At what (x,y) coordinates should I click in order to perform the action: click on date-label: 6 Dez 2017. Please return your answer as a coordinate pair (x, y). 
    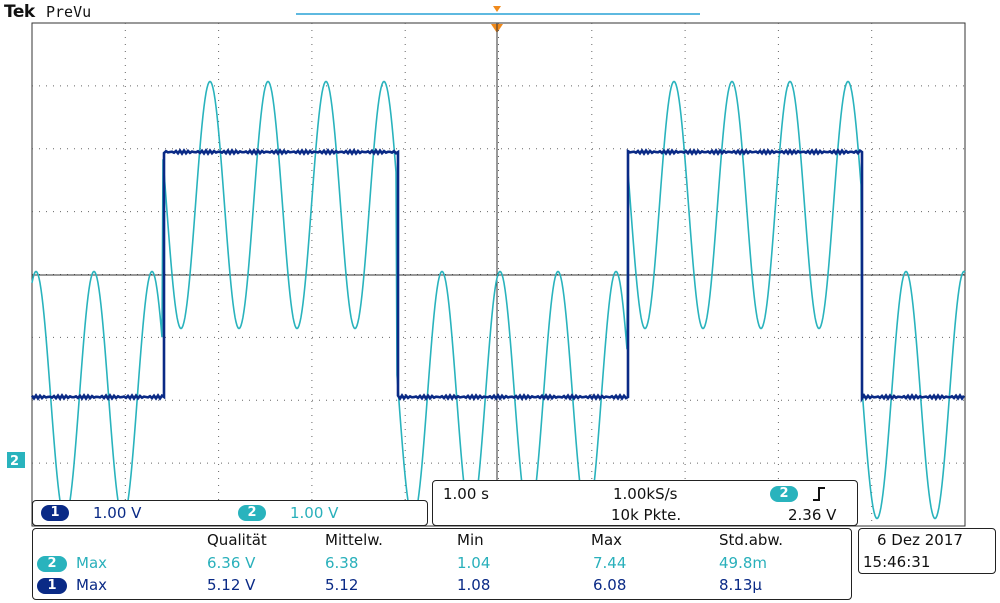
    Looking at the image, I should click on (920, 540).